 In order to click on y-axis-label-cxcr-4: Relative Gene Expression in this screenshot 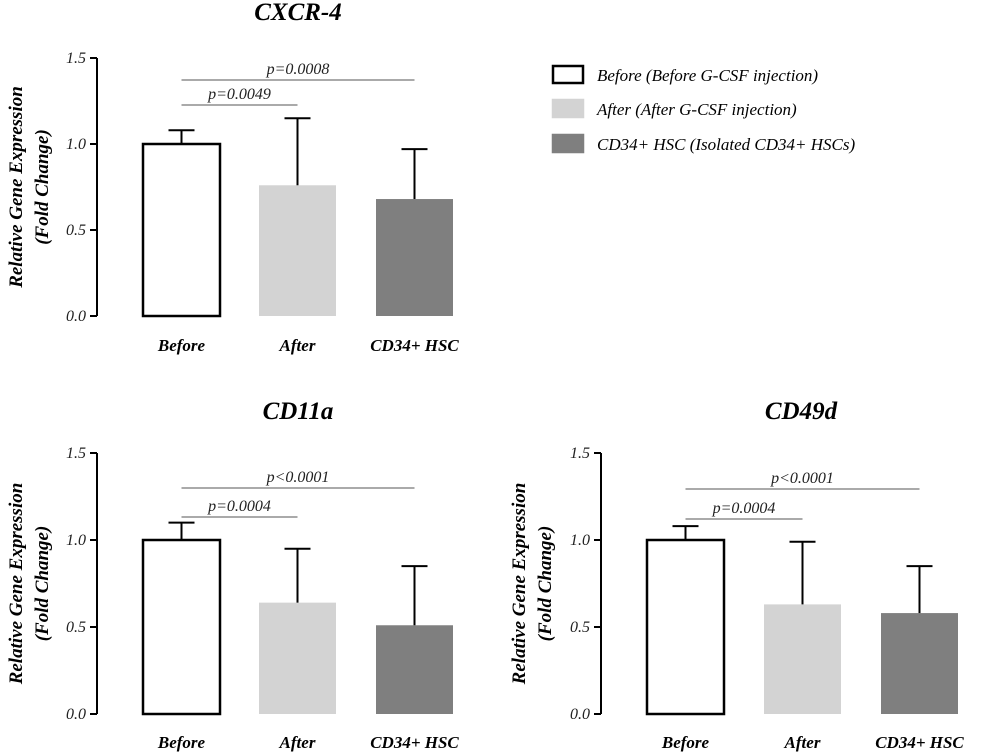, I will do `click(16, 187)`.